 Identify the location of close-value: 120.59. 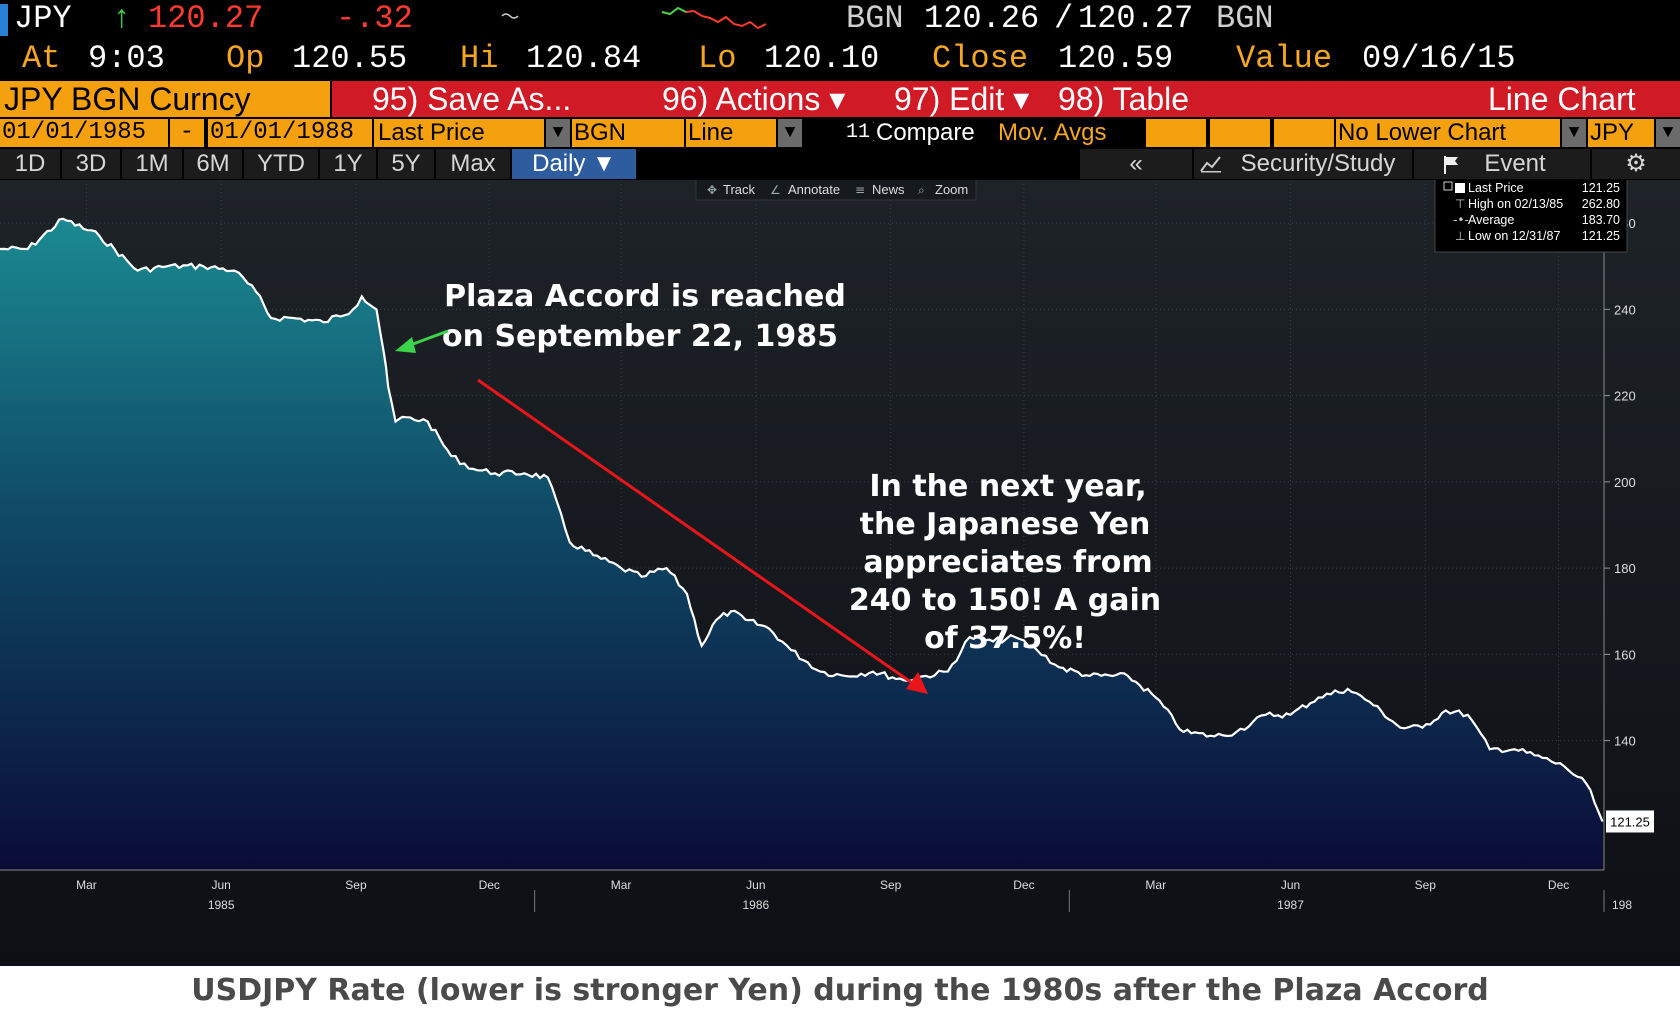
(1116, 58).